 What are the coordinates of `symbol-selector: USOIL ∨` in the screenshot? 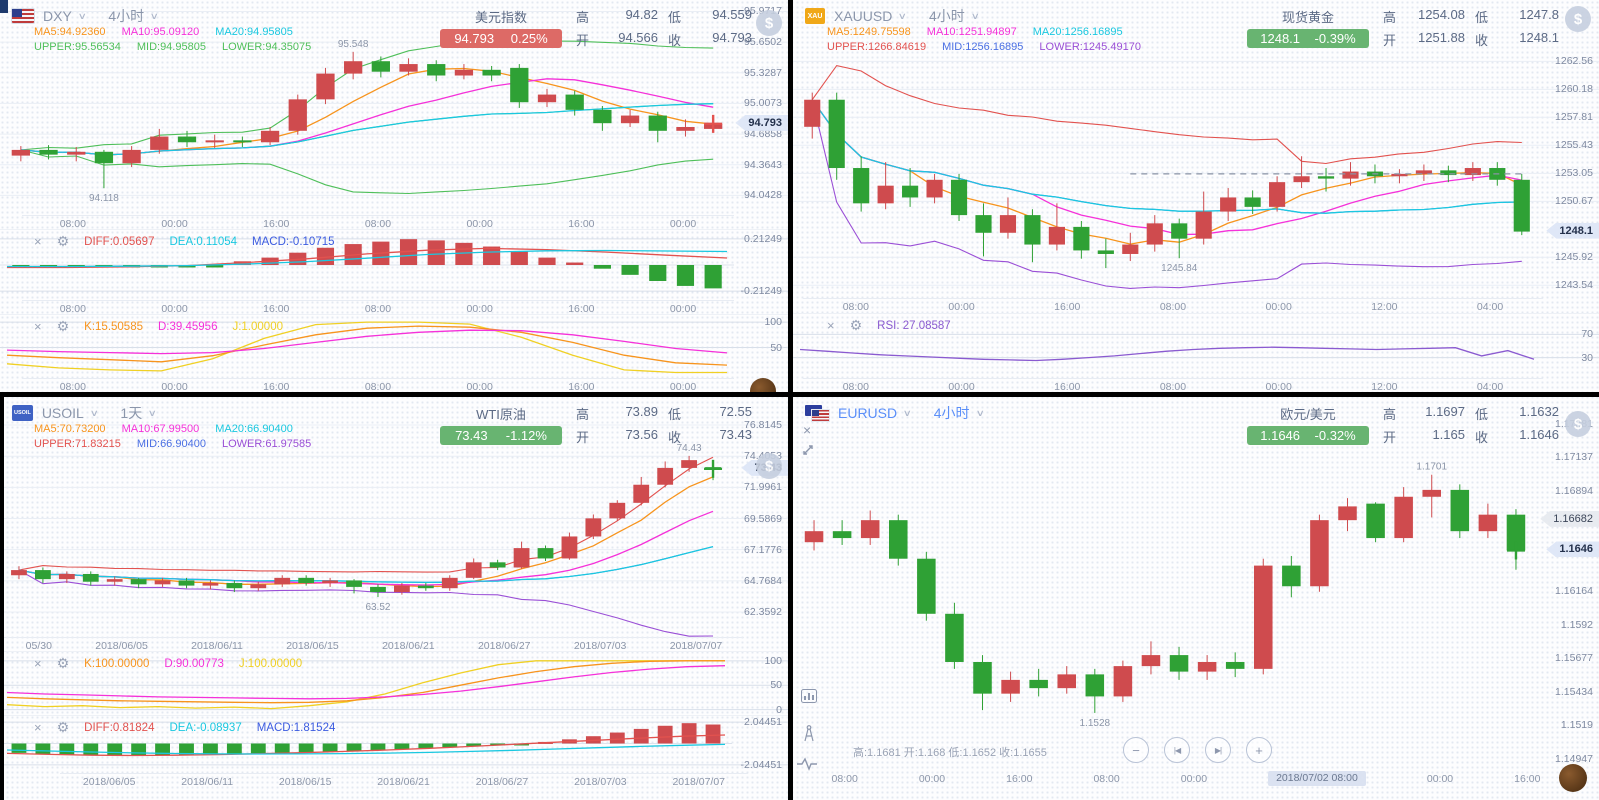 It's located at (70, 413).